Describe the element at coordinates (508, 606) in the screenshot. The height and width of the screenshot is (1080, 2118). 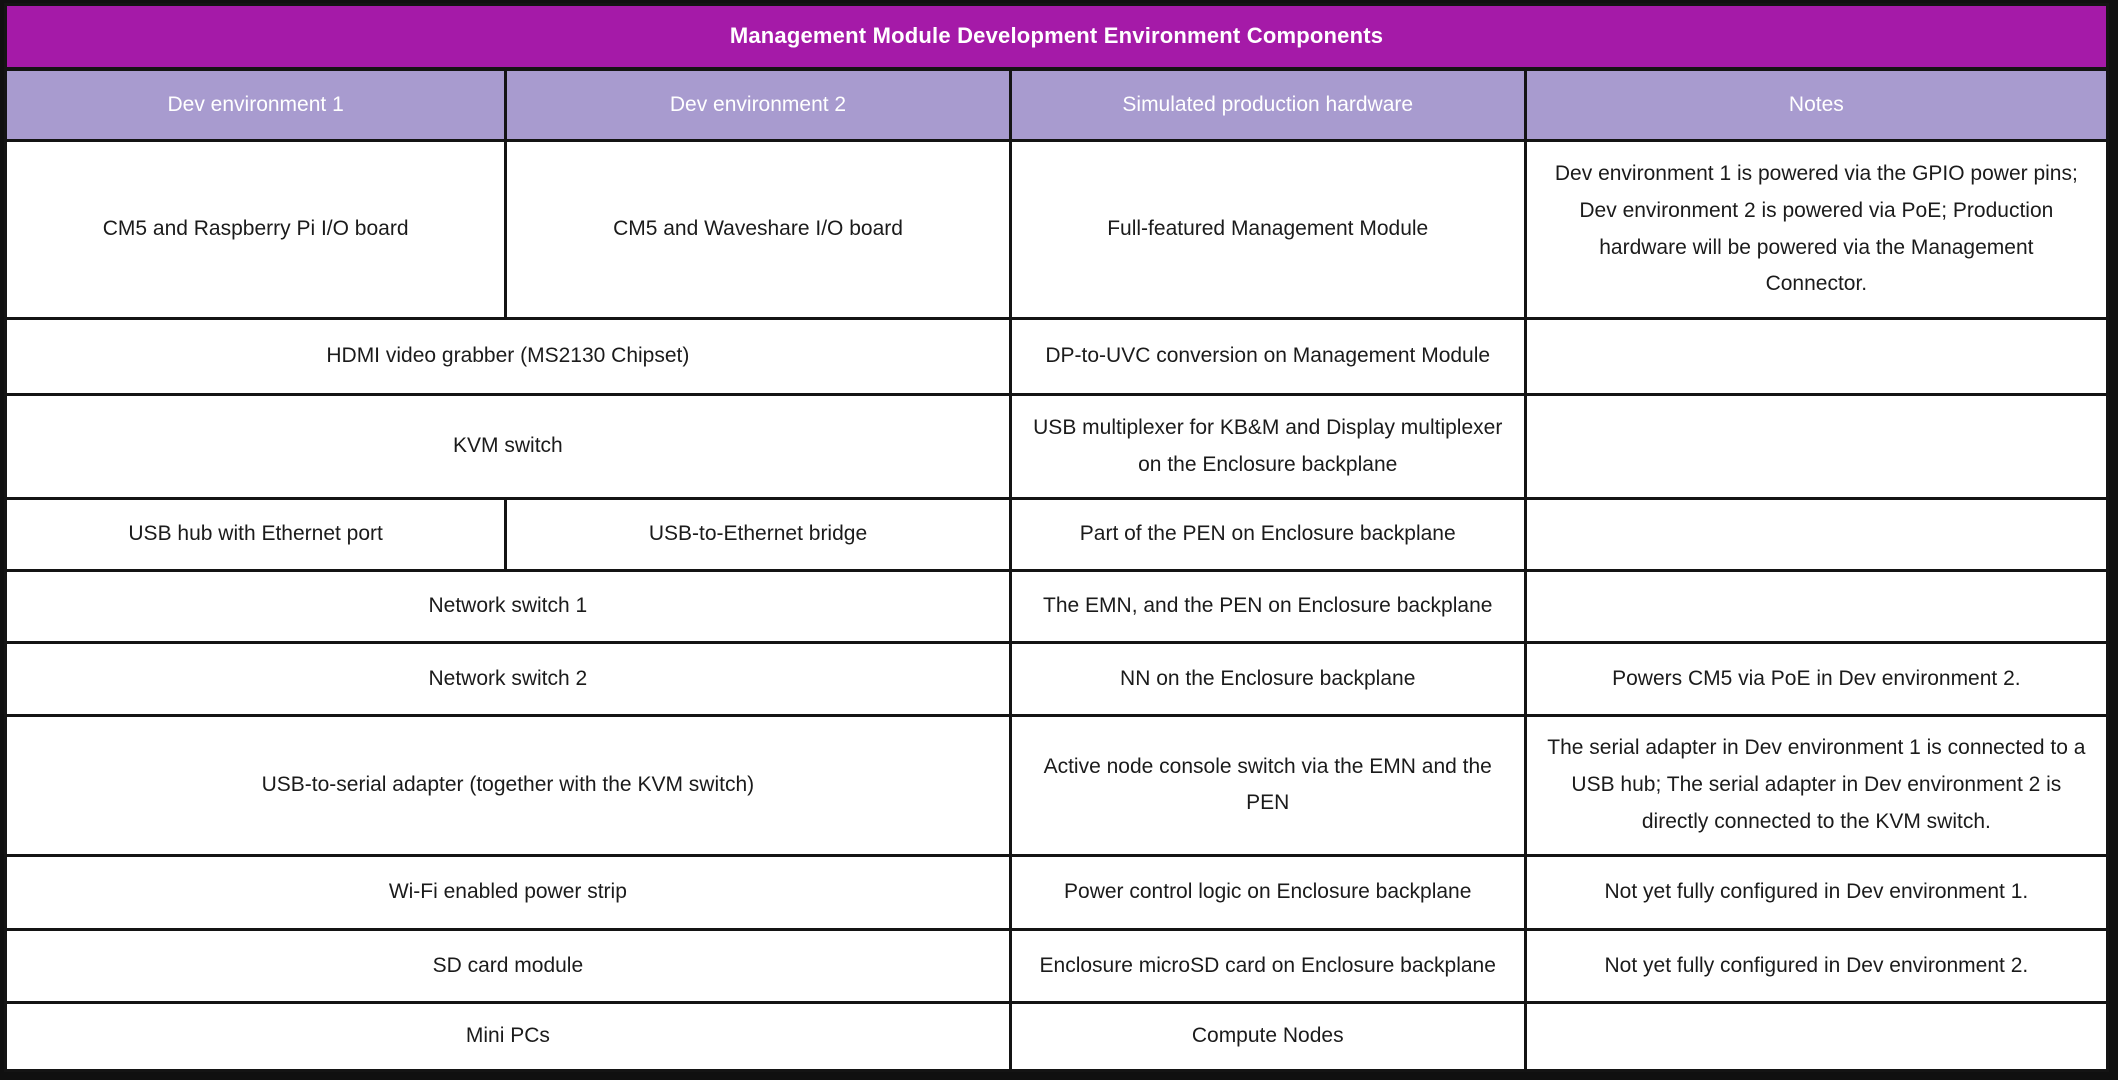
I see `cell-dev-network-switch-1: Network switch 1` at that location.